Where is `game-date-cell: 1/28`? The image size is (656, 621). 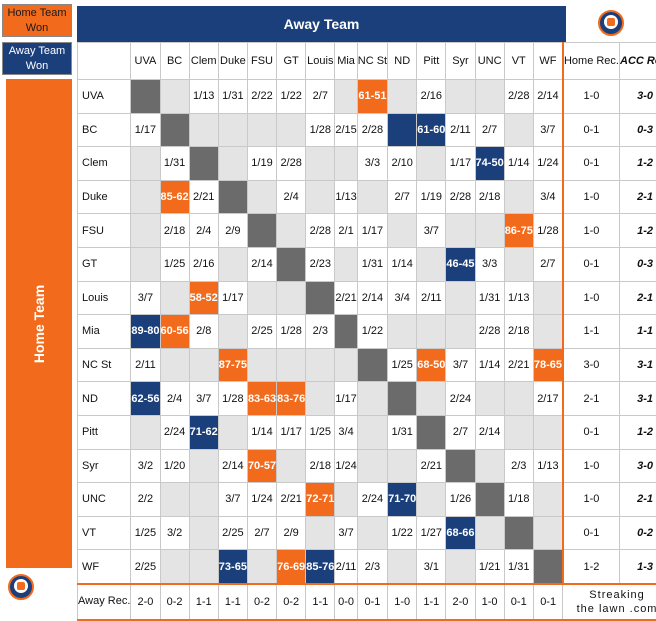 game-date-cell: 1/28 is located at coordinates (291, 332).